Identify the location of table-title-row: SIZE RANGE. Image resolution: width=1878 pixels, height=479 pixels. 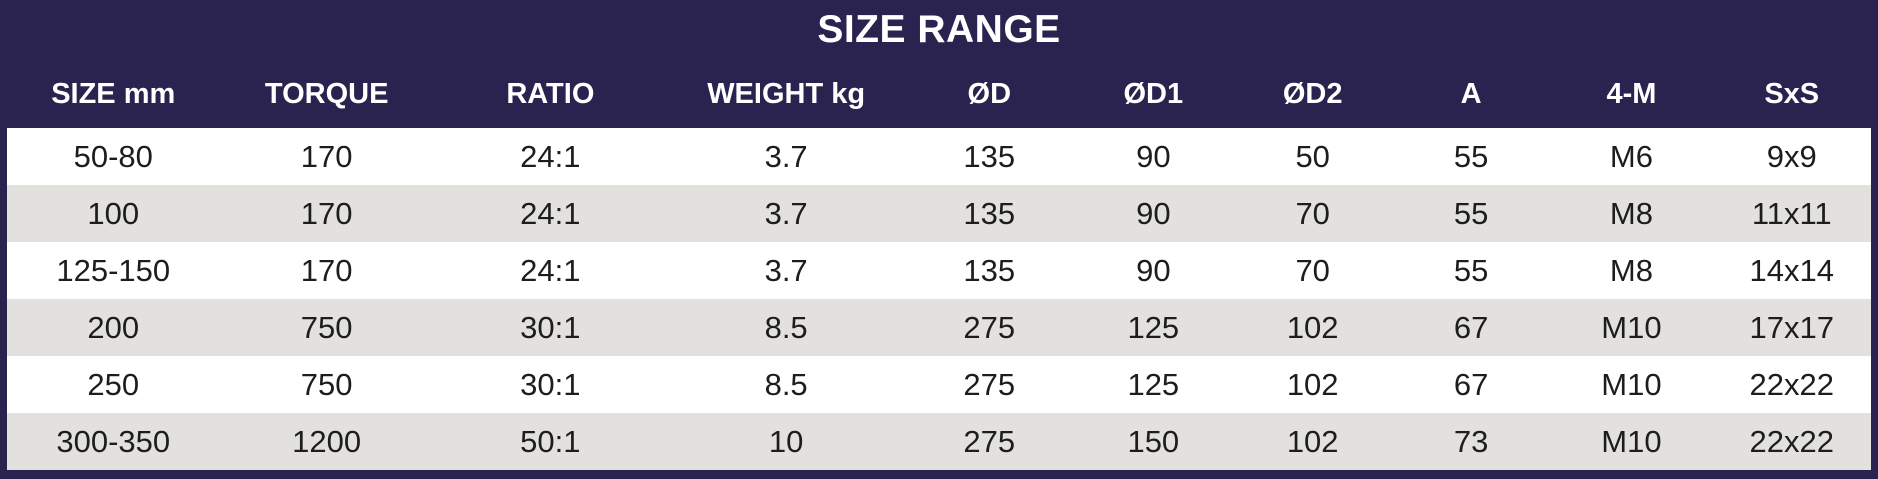
(939, 30).